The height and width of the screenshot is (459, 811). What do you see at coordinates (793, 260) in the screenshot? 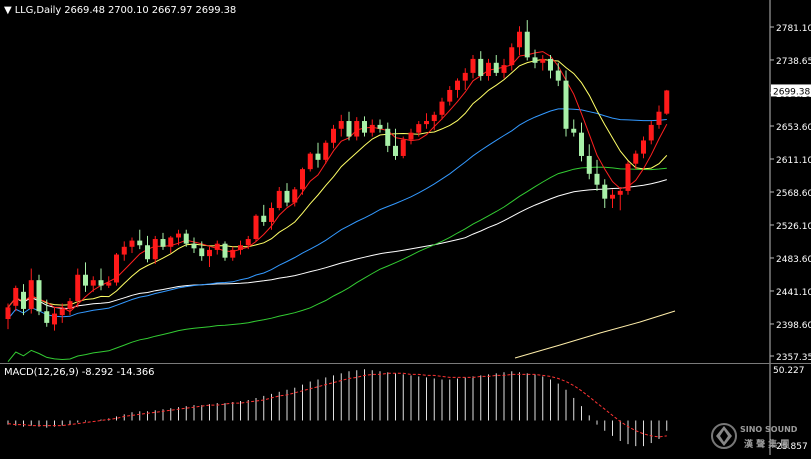
I see `price-tick-label: 2483.60` at bounding box center [793, 260].